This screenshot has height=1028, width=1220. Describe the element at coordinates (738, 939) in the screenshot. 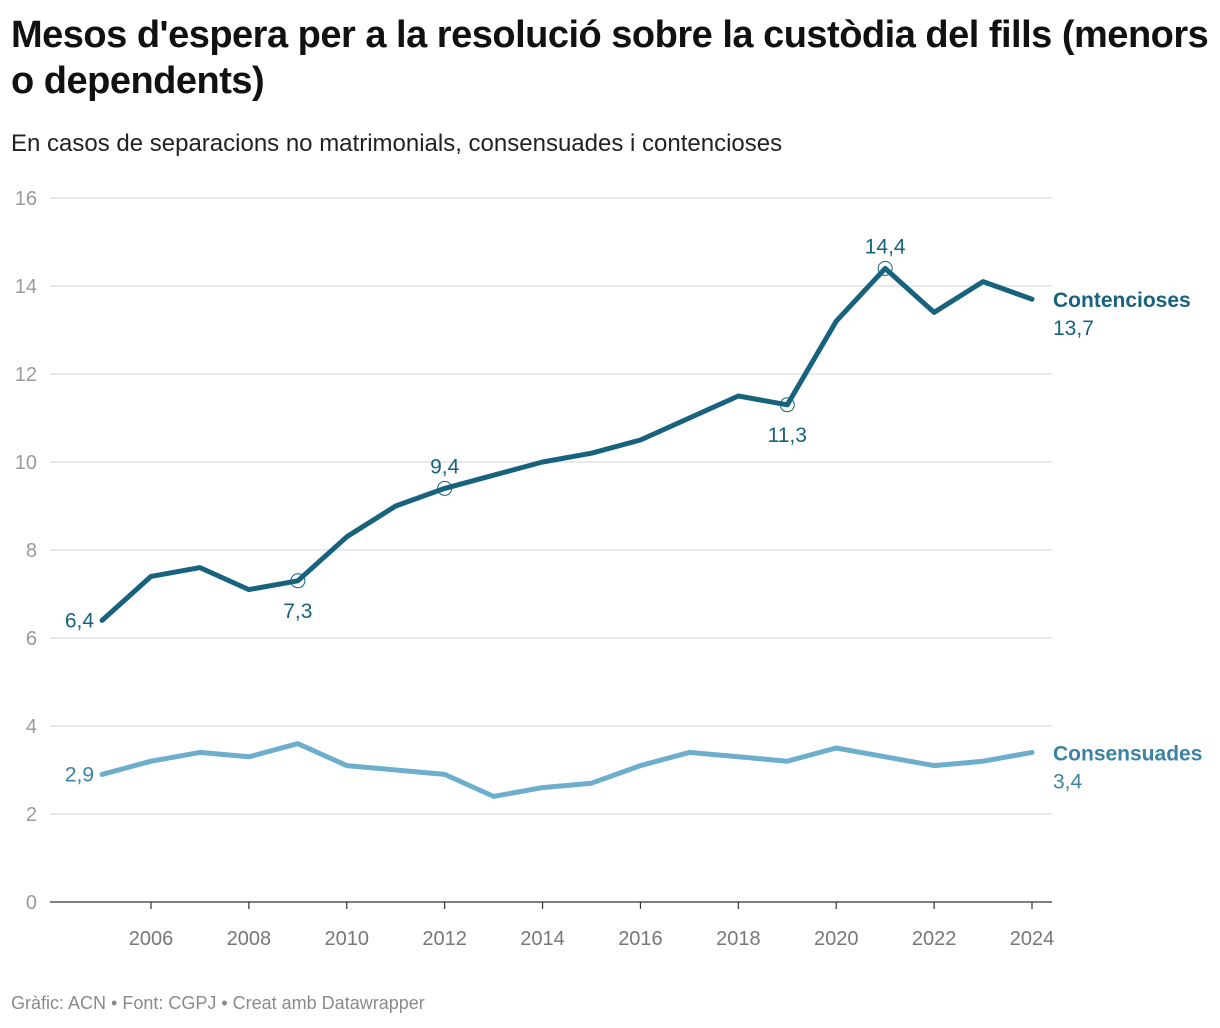

I see `x-tick-label: 2018` at that location.